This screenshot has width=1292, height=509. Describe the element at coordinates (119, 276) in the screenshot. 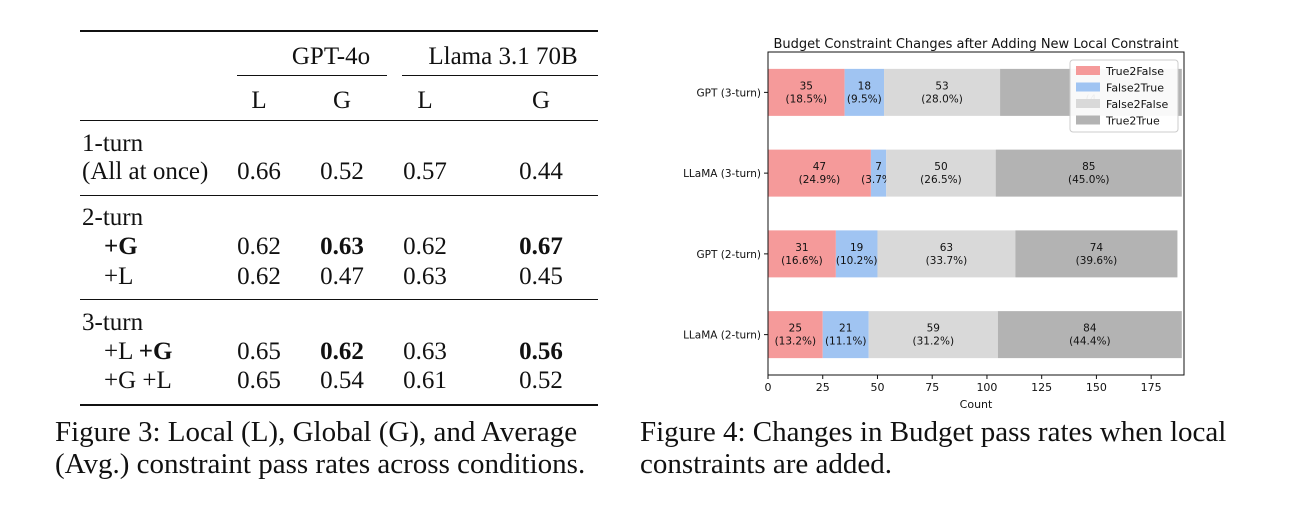

I see `row-label: +L` at that location.